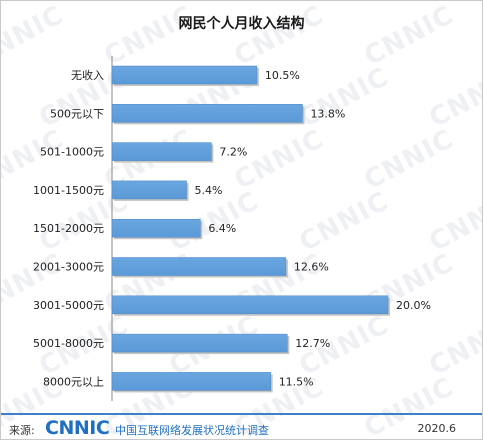 The height and width of the screenshot is (440, 483). Describe the element at coordinates (68, 343) in the screenshot. I see `category-label: 5001-8000元` at that location.